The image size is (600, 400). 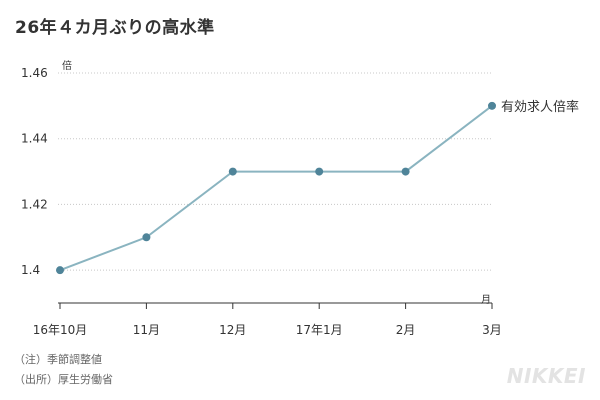 I want to click on nikkei-logo: NIKKEI, so click(x=546, y=376).